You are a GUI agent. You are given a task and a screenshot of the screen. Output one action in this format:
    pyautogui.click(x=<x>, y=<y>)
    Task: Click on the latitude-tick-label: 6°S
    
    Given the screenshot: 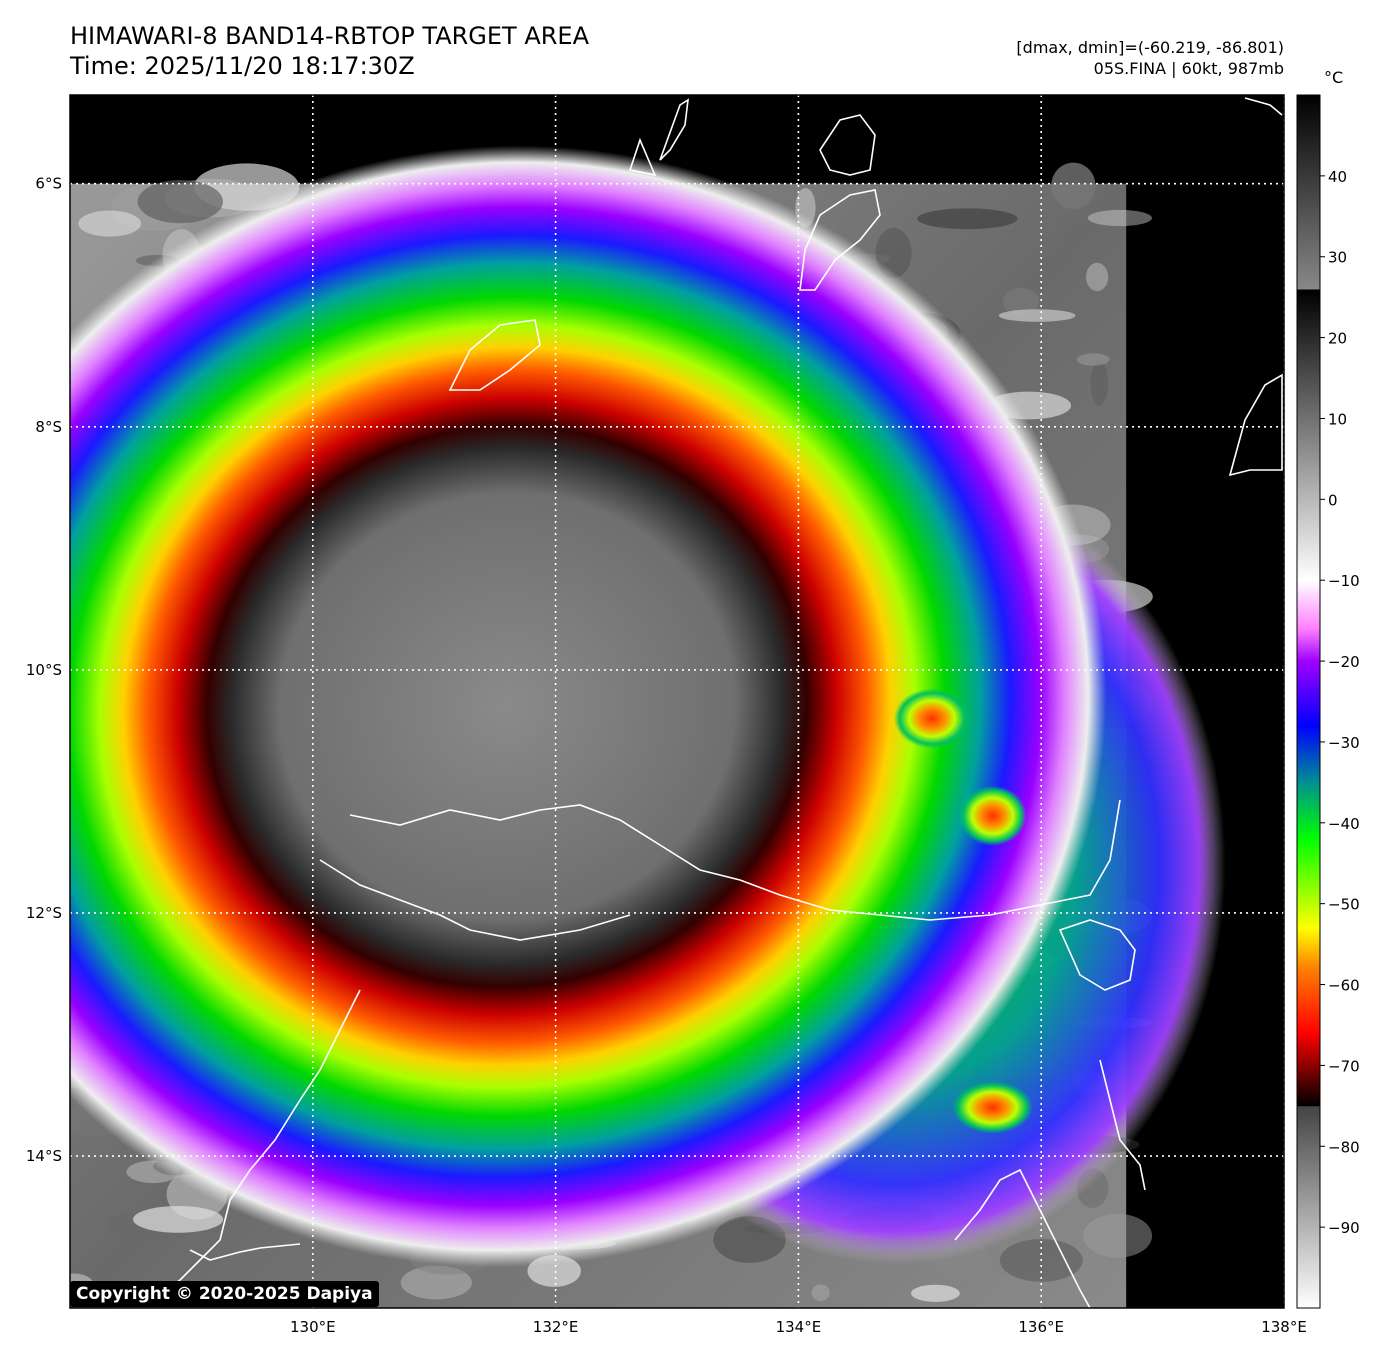 What is the action you would take?
    pyautogui.click(x=48, y=184)
    